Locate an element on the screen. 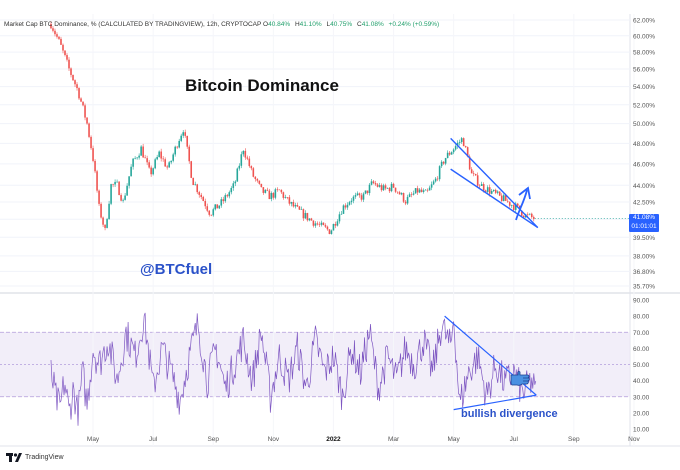  price-tick-label: 56.00% is located at coordinates (644, 70).